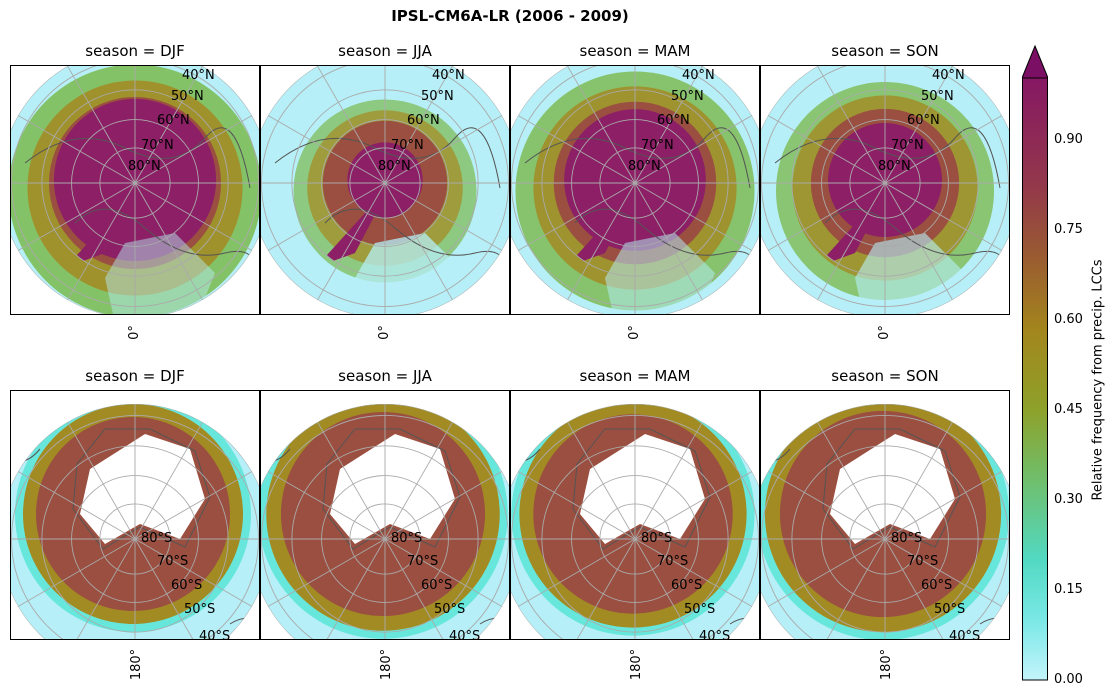  I want to click on panel-title-north-jja: season = JJA, so click(385, 51).